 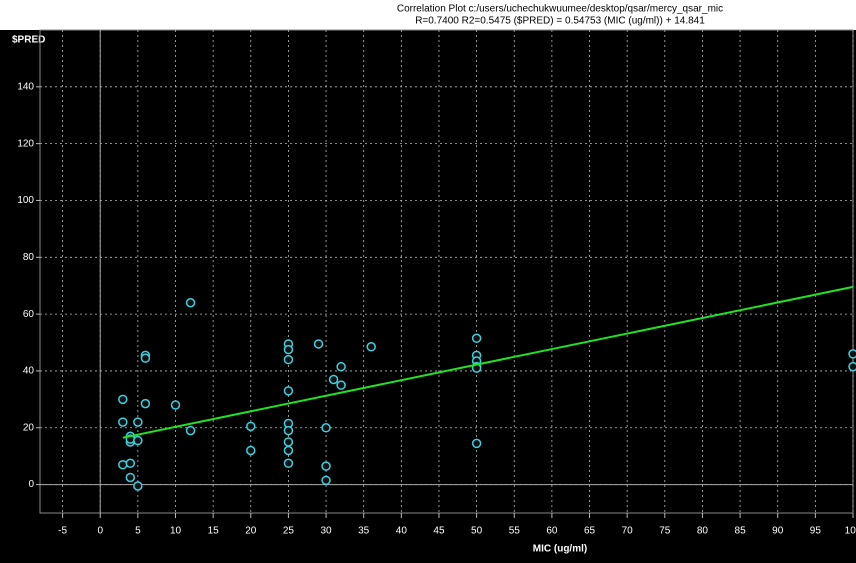 What do you see at coordinates (176, 531) in the screenshot?
I see `x-tick-label: 10` at bounding box center [176, 531].